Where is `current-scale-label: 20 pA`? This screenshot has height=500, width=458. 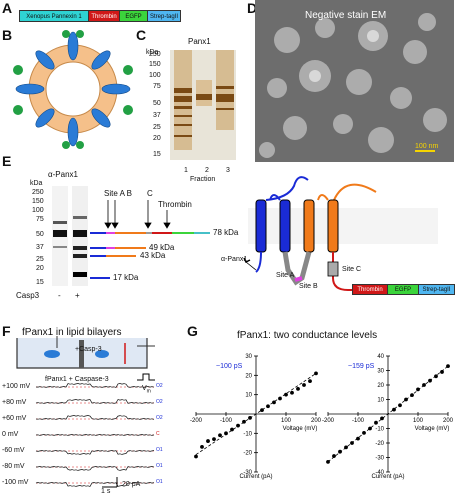
current-scale-label: 20 pA is located at coordinates (131, 484).